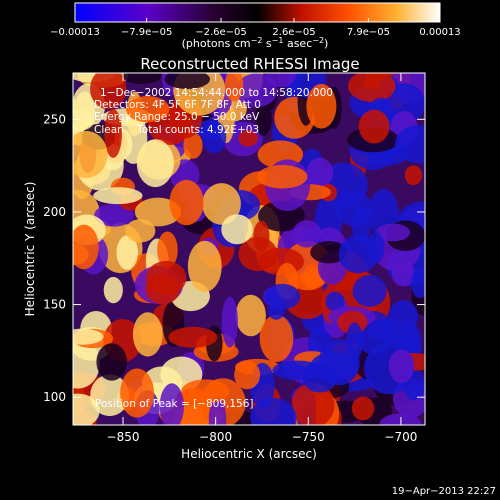  Describe the element at coordinates (75, 32) in the screenshot. I see `colorbar-tick-label: −0.00013` at that location.